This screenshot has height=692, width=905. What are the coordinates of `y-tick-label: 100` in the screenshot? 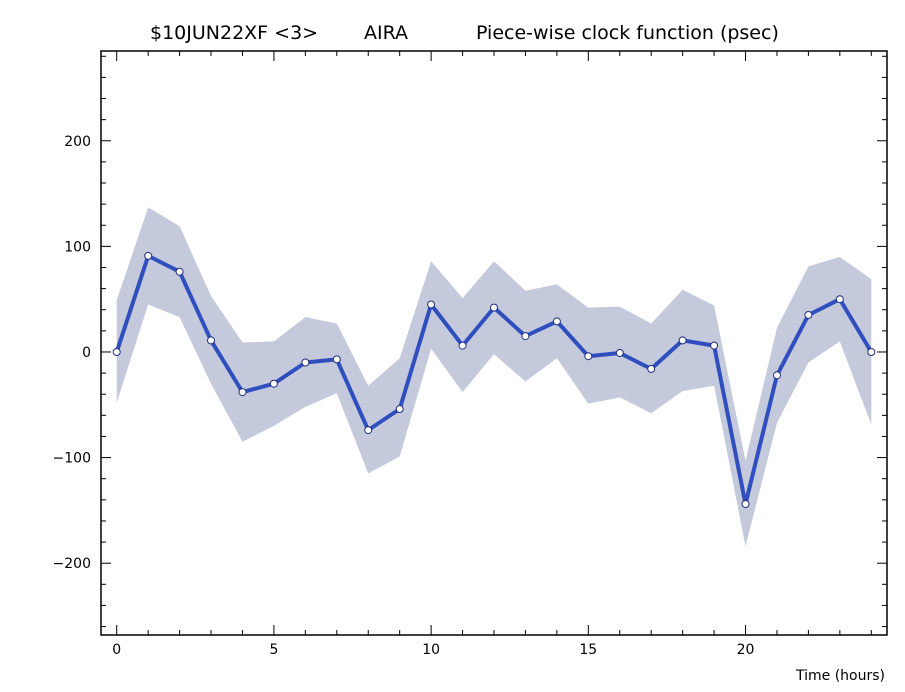 It's located at (77, 247).